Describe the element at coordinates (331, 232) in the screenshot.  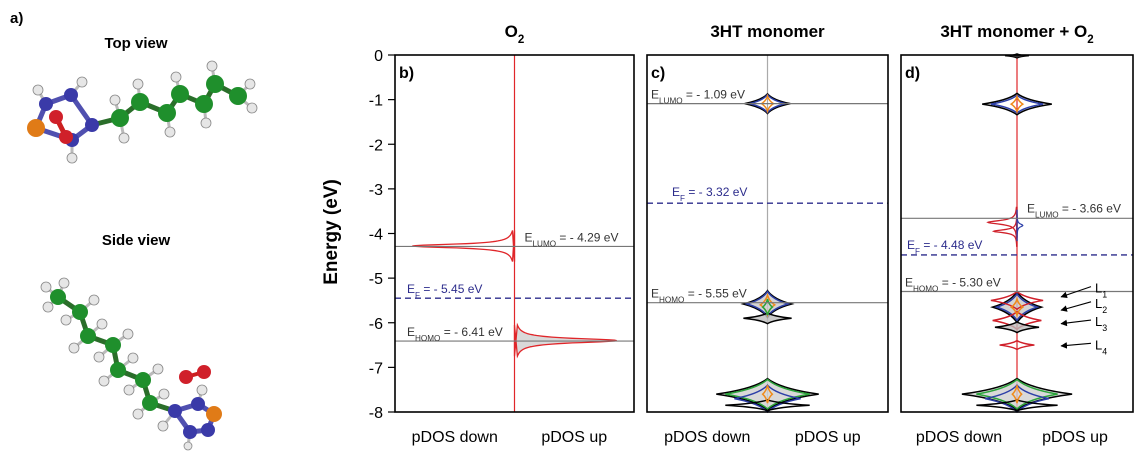
I see `y-axis-label: Energy (eV)` at that location.